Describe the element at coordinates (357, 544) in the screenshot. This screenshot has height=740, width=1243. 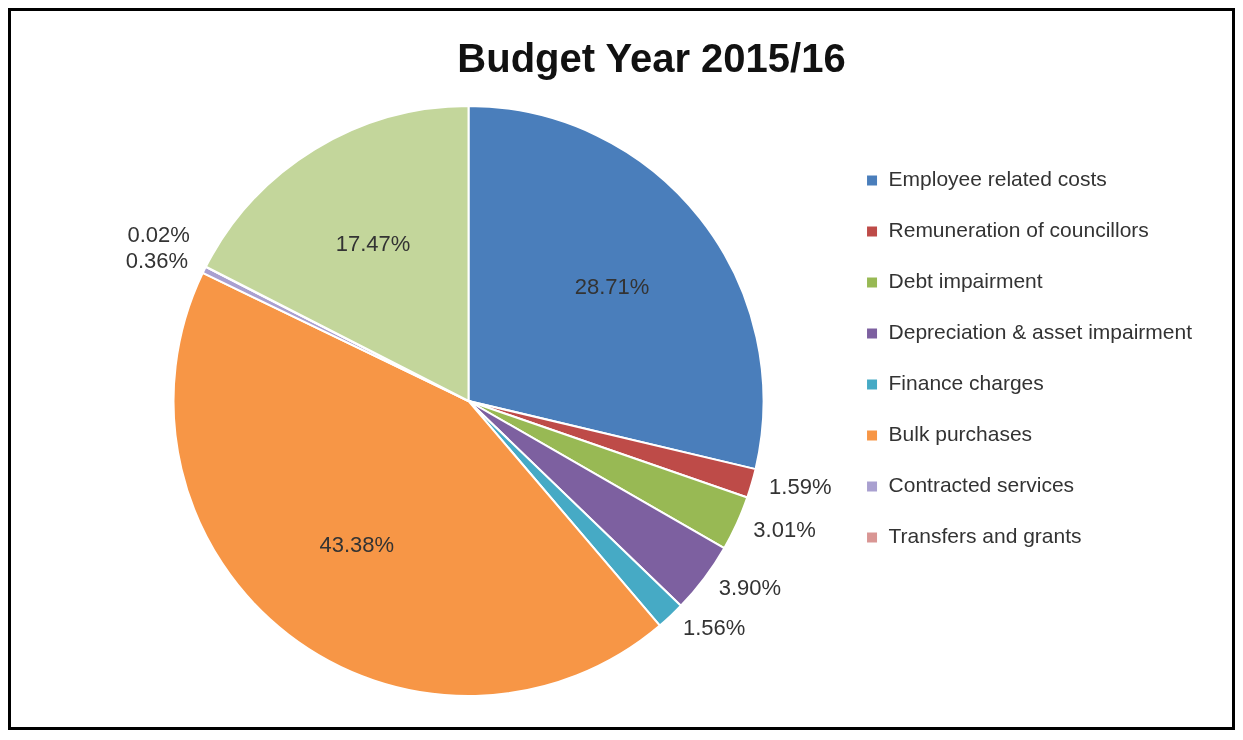
I see `data-label: 43.38%` at that location.